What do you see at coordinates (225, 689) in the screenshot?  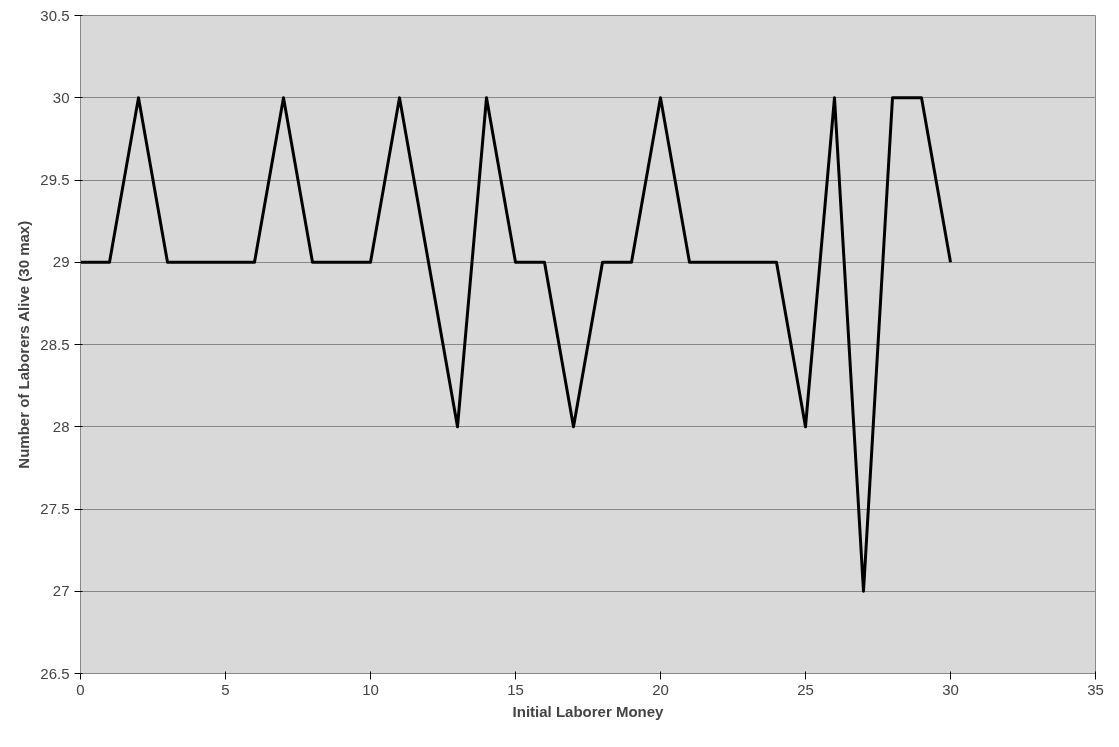 I see `x-tick-label: 5` at bounding box center [225, 689].